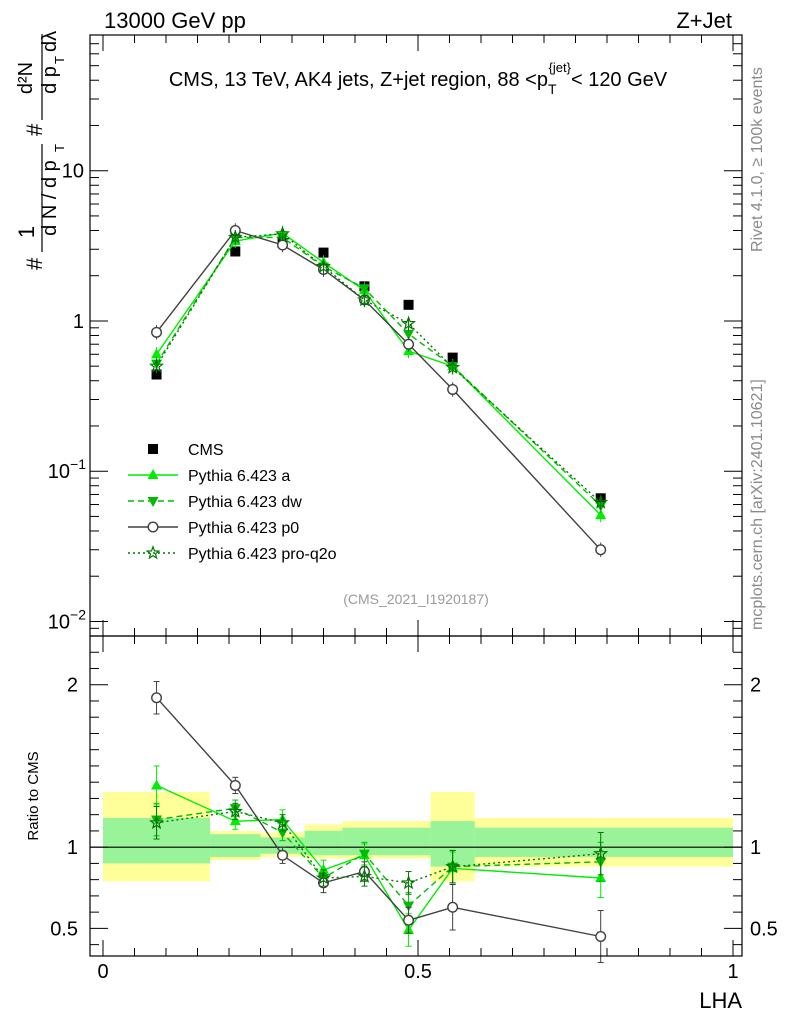 The height and width of the screenshot is (1024, 786). Describe the element at coordinates (102, 972) in the screenshot. I see `x-tick-label: 0` at that location.